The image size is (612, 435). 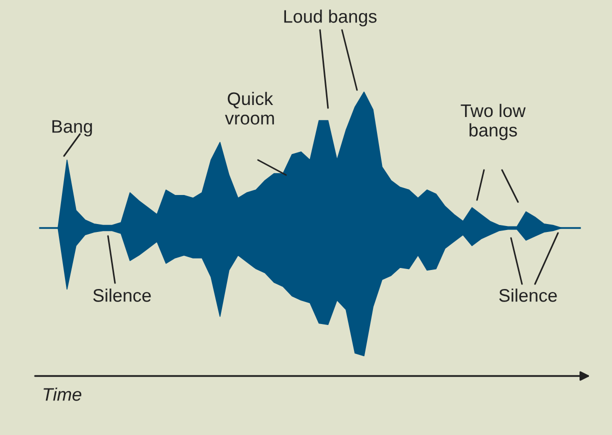 I want to click on annotation: Two low bangs, so click(x=493, y=122).